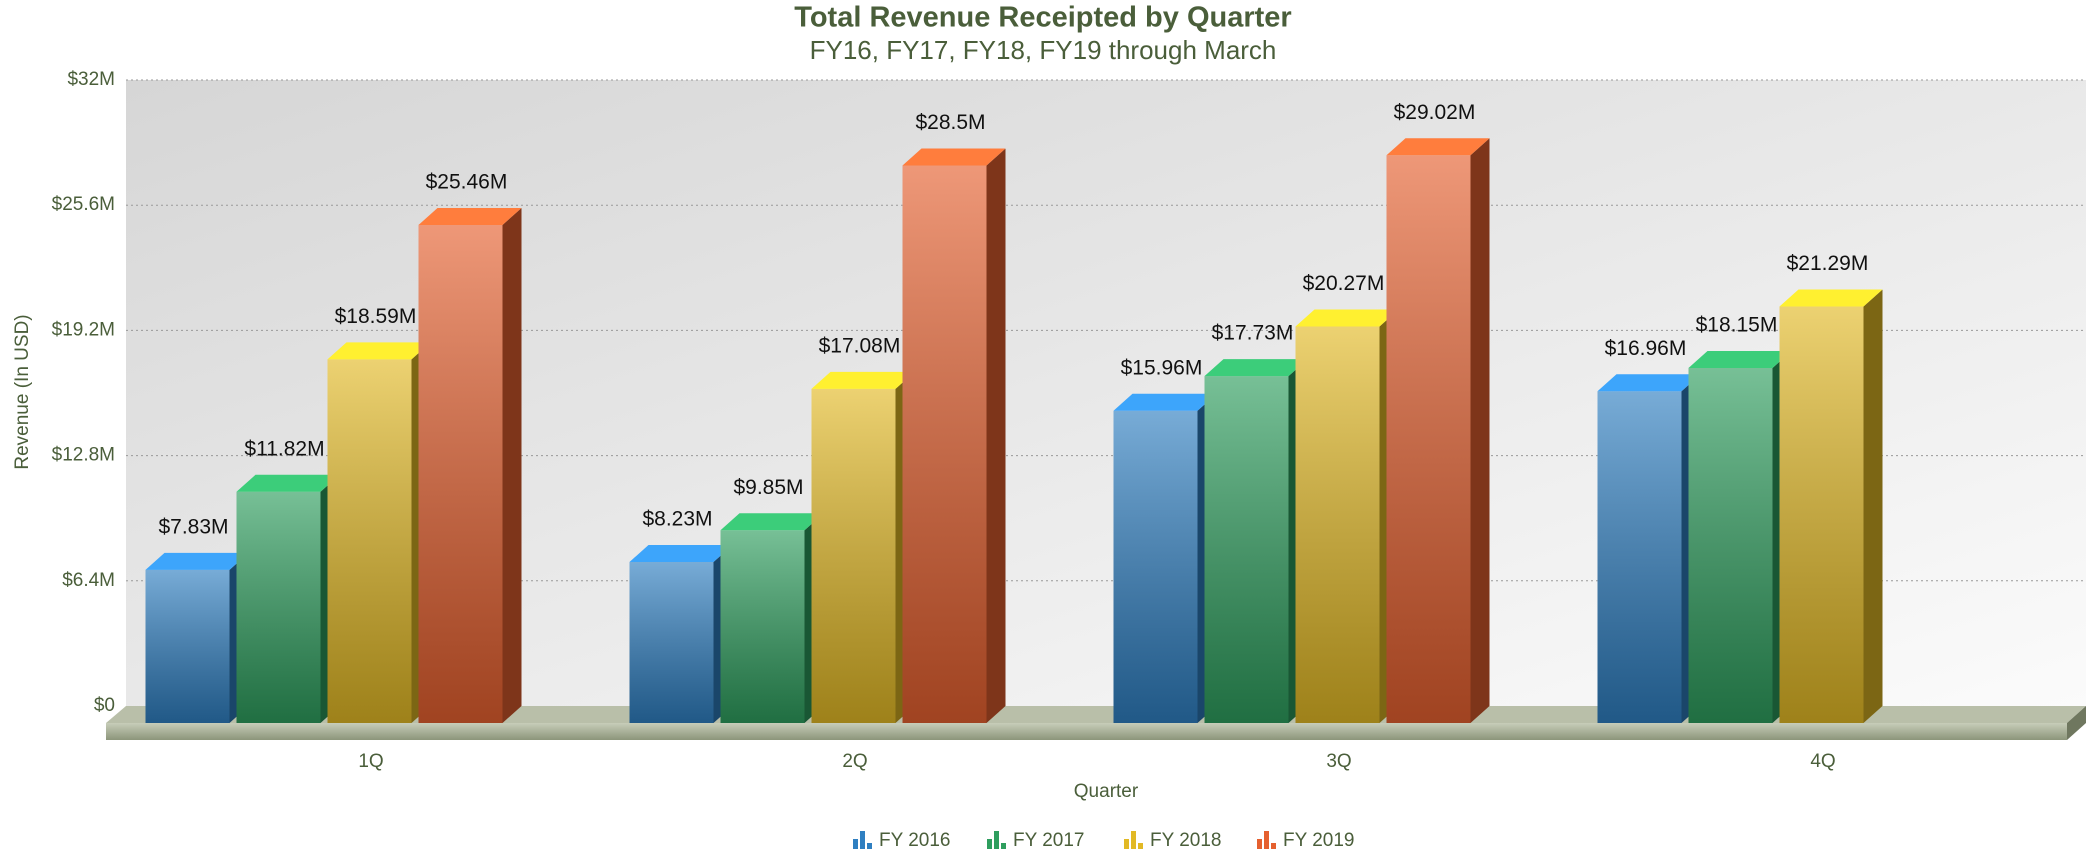 This screenshot has width=2086, height=853. Describe the element at coordinates (22, 391) in the screenshot. I see `y-axis-title: Revenue (In USD)` at that location.